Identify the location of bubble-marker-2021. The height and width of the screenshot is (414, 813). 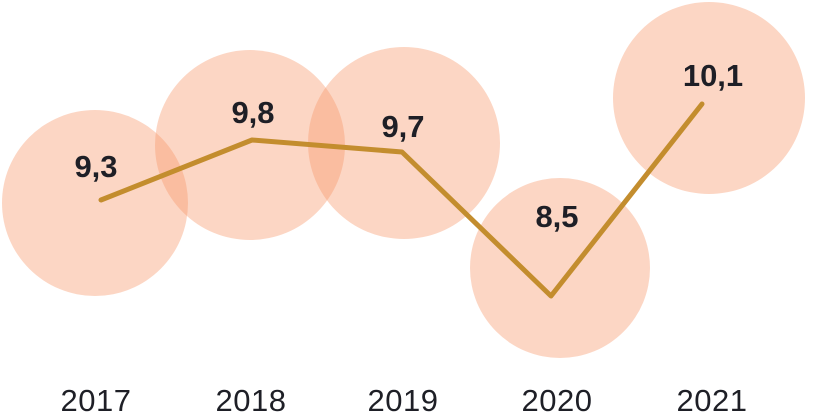
(709, 98).